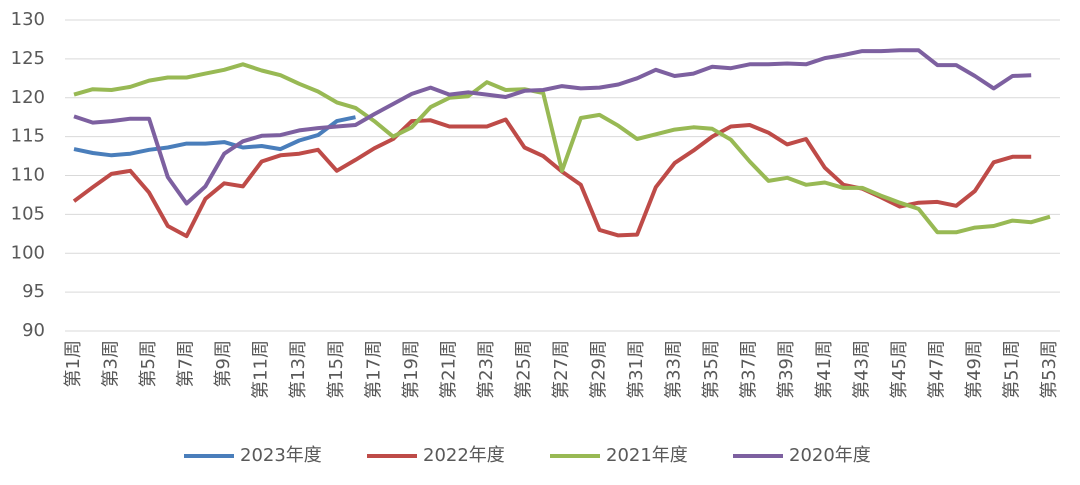  Describe the element at coordinates (486, 369) in the screenshot. I see `x-tick-label: 第23周` at that location.